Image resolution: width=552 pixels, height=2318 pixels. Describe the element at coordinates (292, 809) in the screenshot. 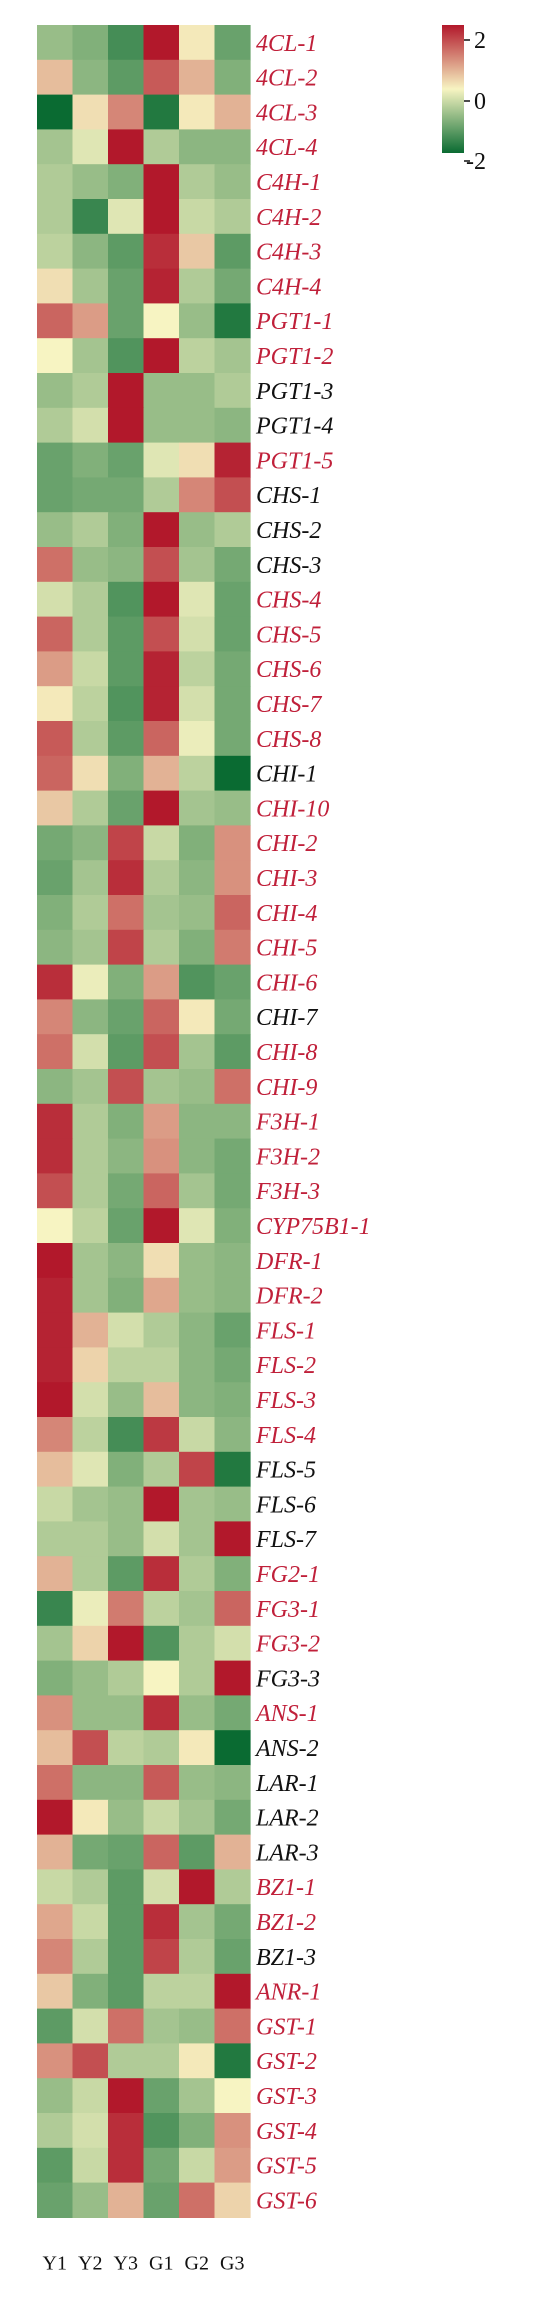

I see `row-label: CHI-10` at that location.